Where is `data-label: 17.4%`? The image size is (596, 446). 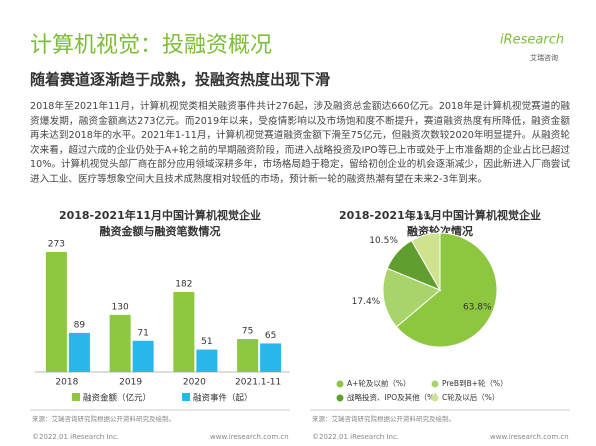 data-label: 17.4% is located at coordinates (366, 302).